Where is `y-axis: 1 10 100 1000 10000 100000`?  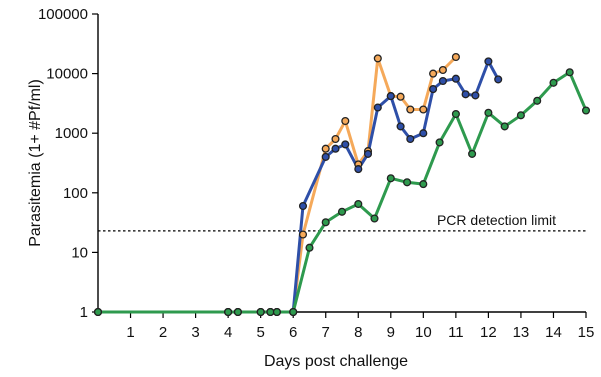 y-axis: 1 10 100 1000 10000 100000 is located at coordinates (68, 163).